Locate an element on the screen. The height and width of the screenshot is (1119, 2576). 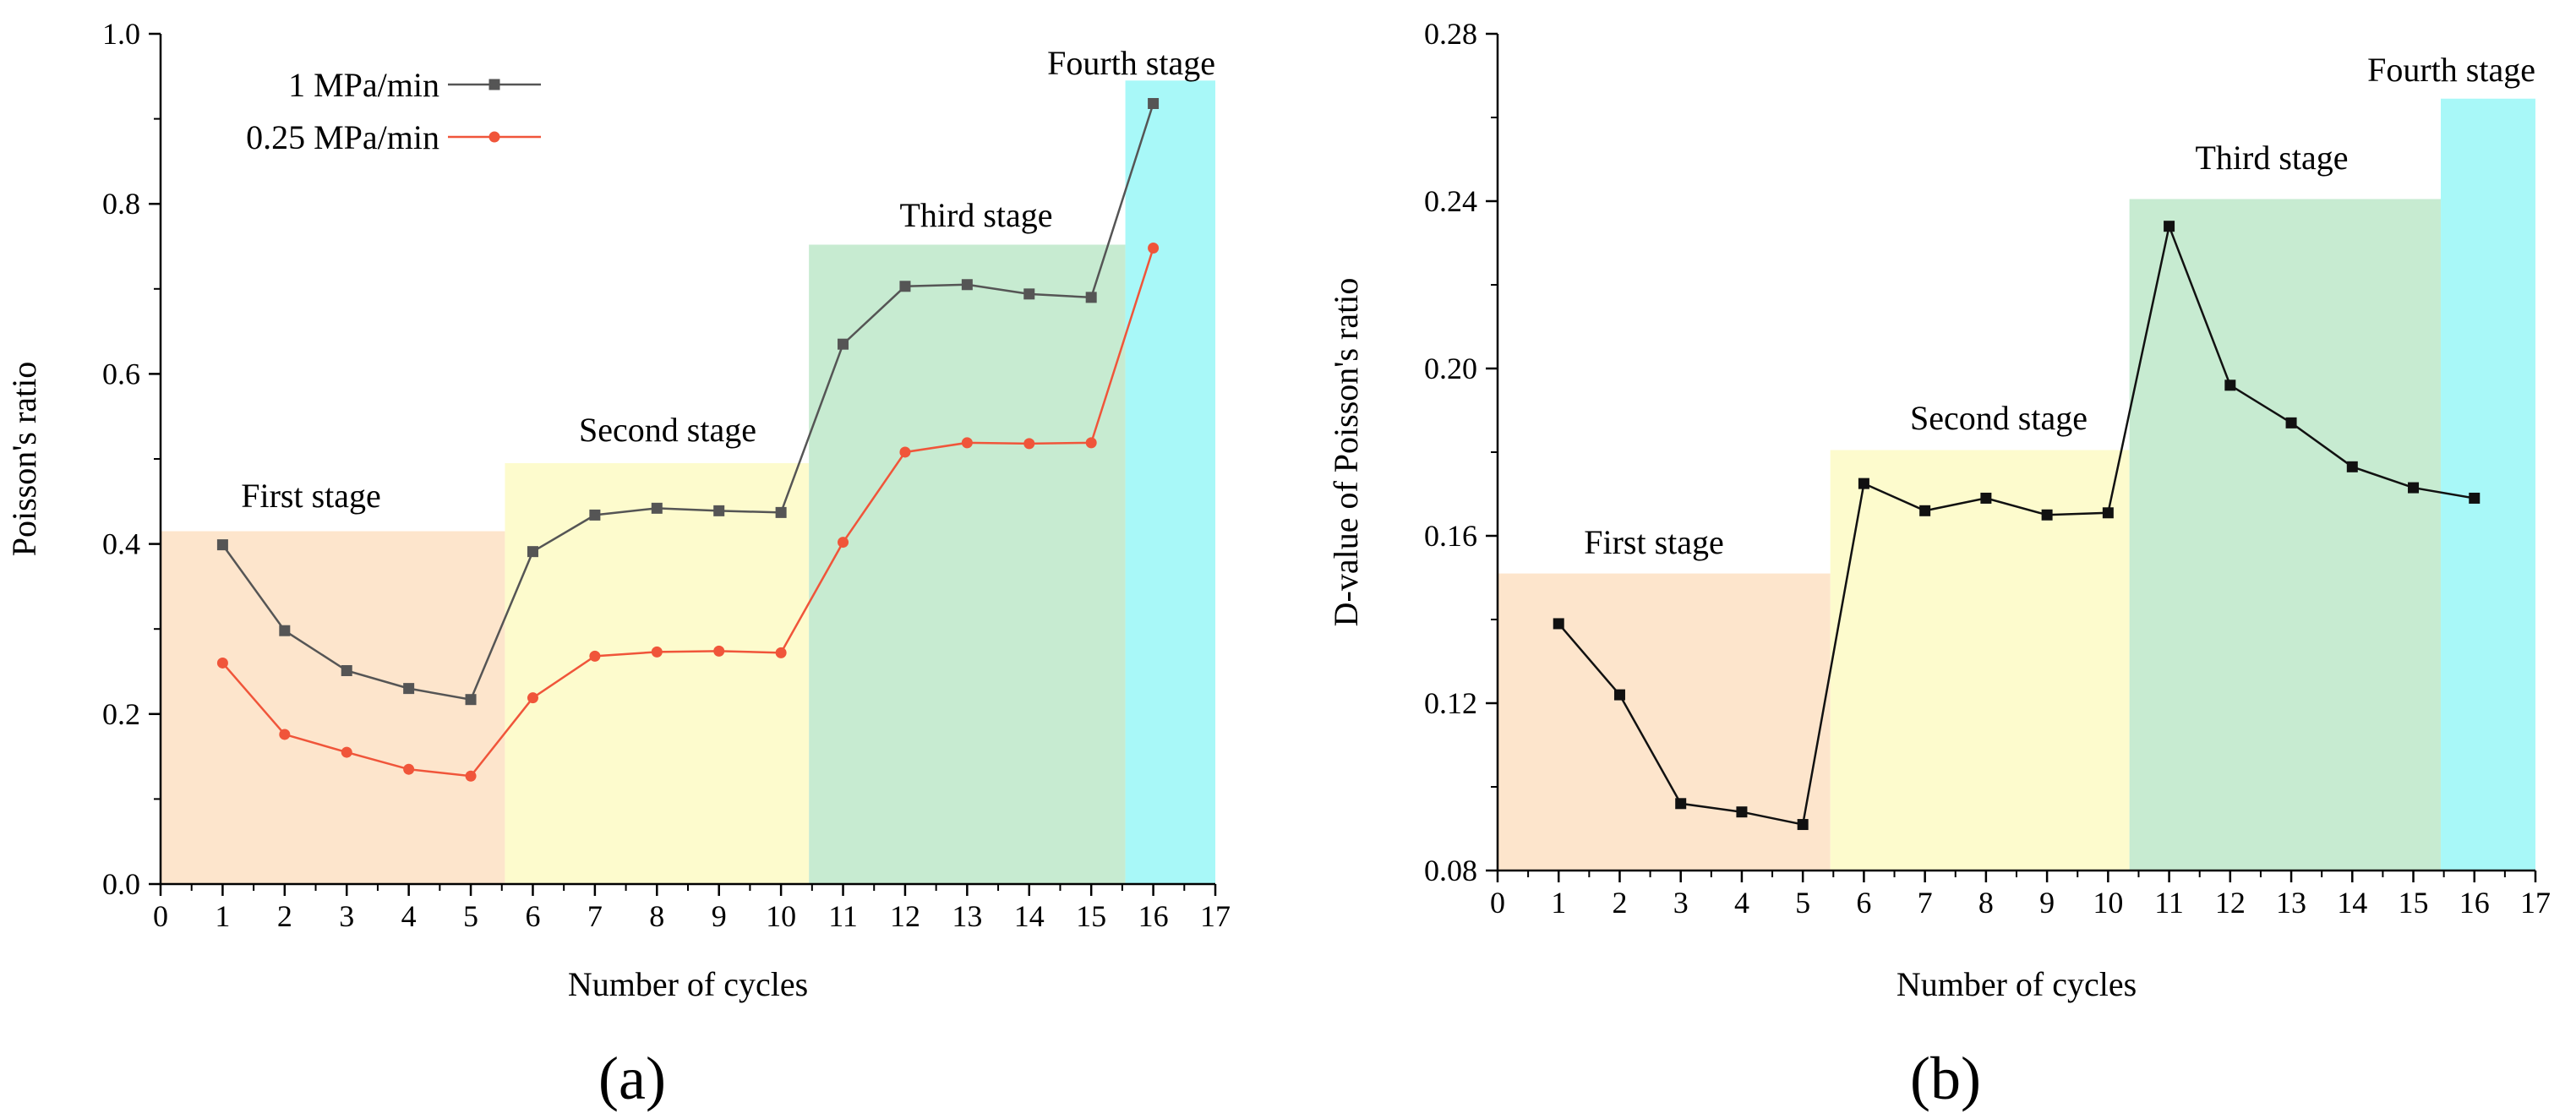
x-tick-label: 9 is located at coordinates (2047, 903).